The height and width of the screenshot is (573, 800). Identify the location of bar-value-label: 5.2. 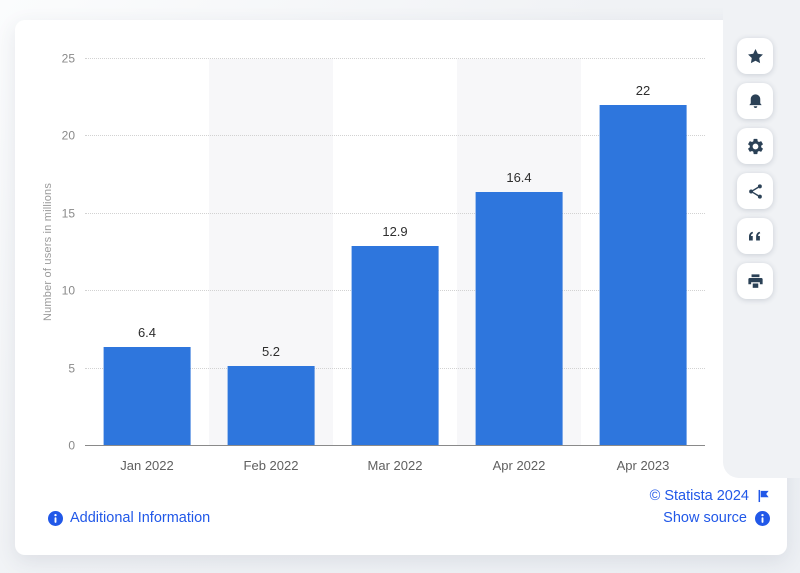
(271, 351).